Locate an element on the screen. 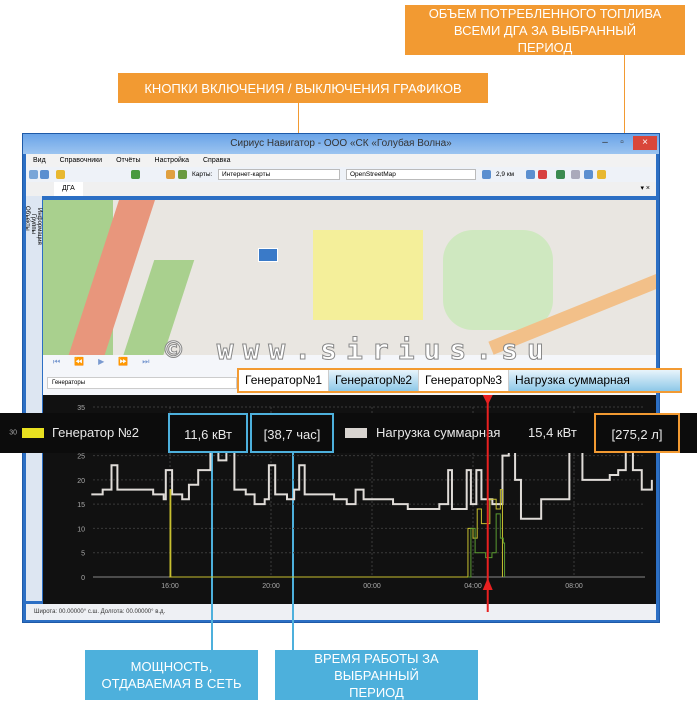 The width and height of the screenshot is (697, 709). generator-power: 11,6 кВт is located at coordinates (208, 433).